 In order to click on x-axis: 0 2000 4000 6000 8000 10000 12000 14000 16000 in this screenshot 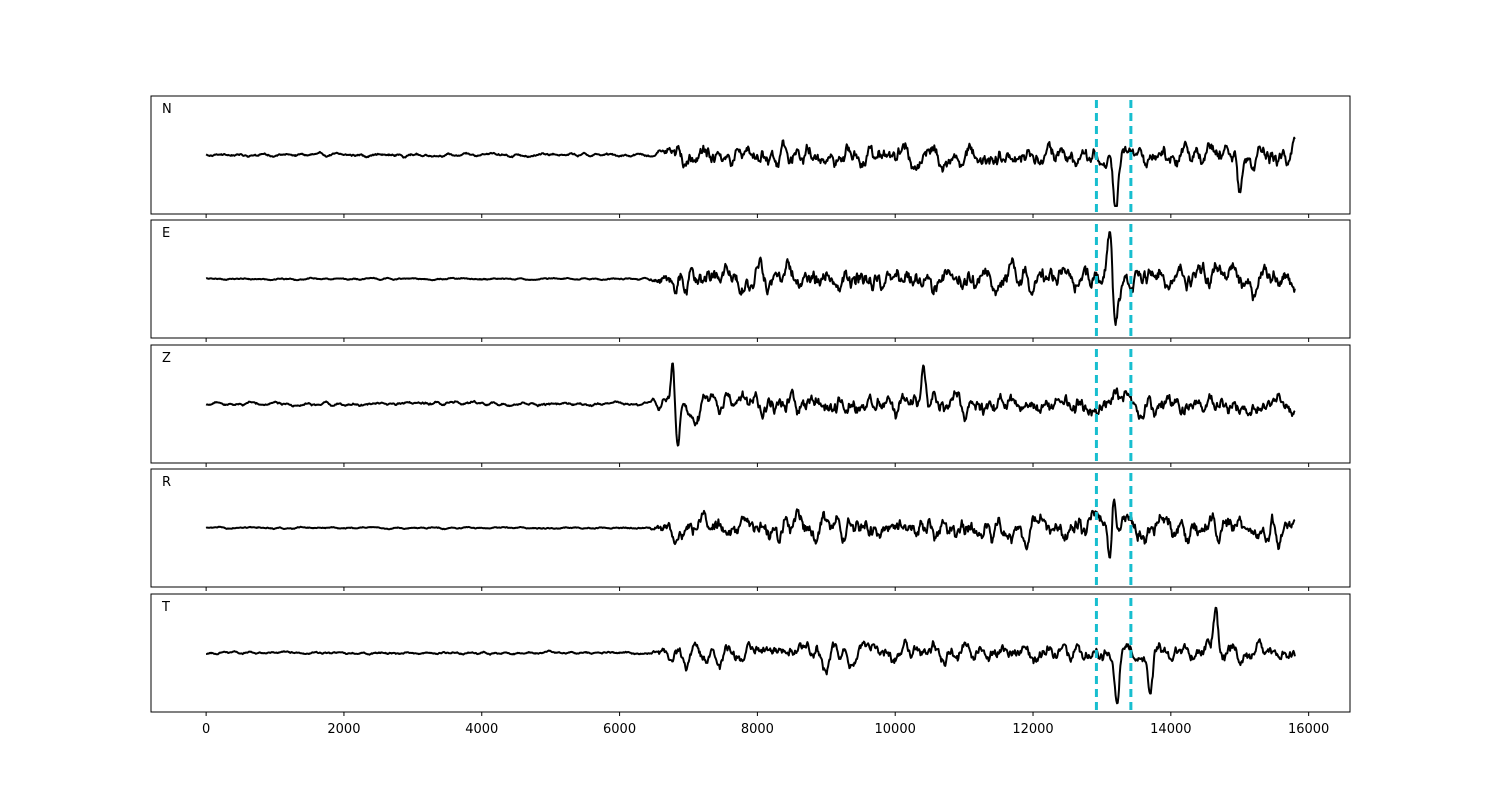, I will do `click(765, 729)`.